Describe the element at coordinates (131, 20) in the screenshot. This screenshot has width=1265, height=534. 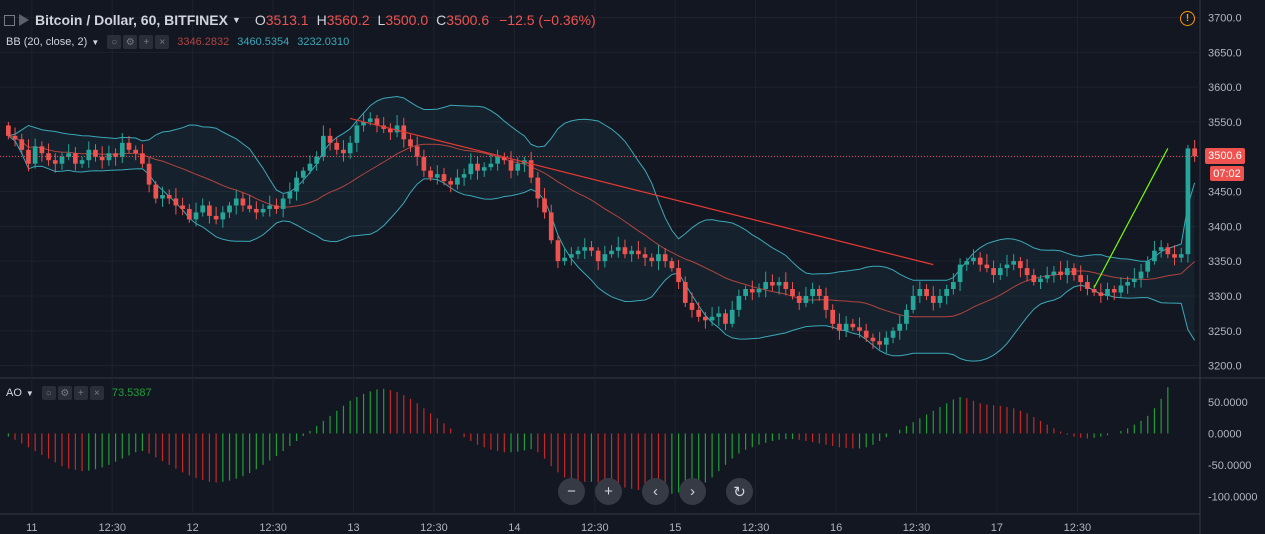
I see `symbol-title: Bitcoin / Dollar, 60, BITFINEX` at that location.